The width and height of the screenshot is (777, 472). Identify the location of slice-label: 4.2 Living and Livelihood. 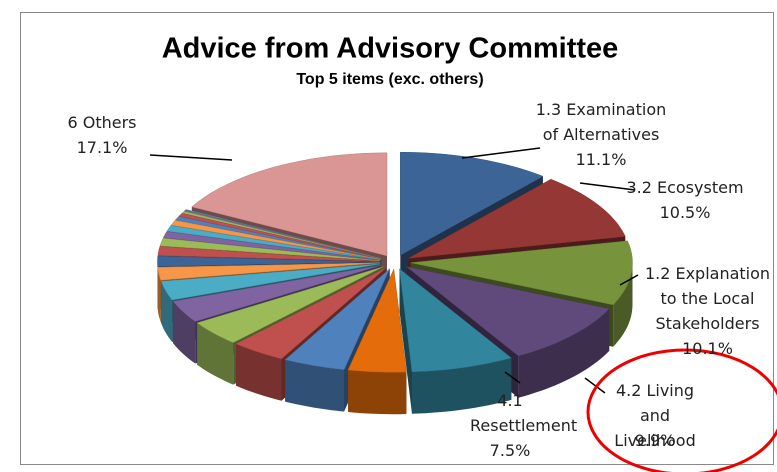
(655, 415).